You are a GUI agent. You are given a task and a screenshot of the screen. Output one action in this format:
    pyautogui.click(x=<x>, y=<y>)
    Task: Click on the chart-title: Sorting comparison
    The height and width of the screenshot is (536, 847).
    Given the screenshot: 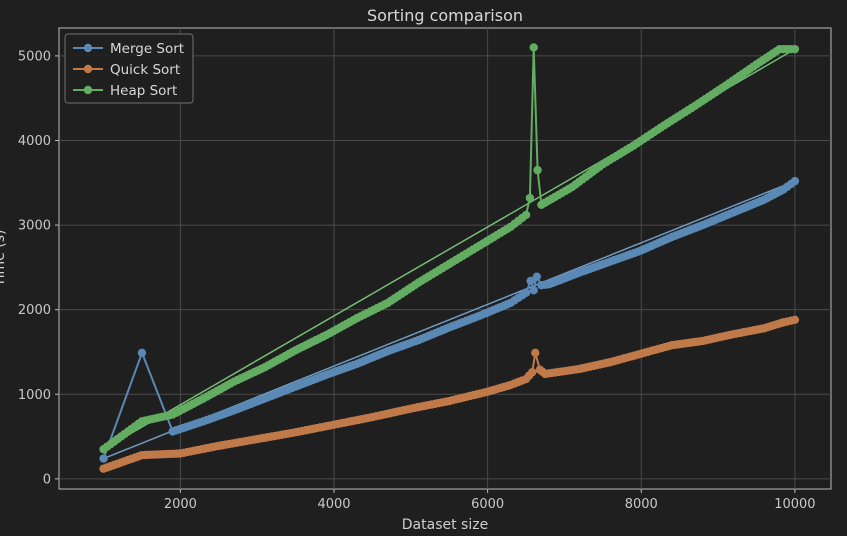 What is the action you would take?
    pyautogui.click(x=445, y=15)
    